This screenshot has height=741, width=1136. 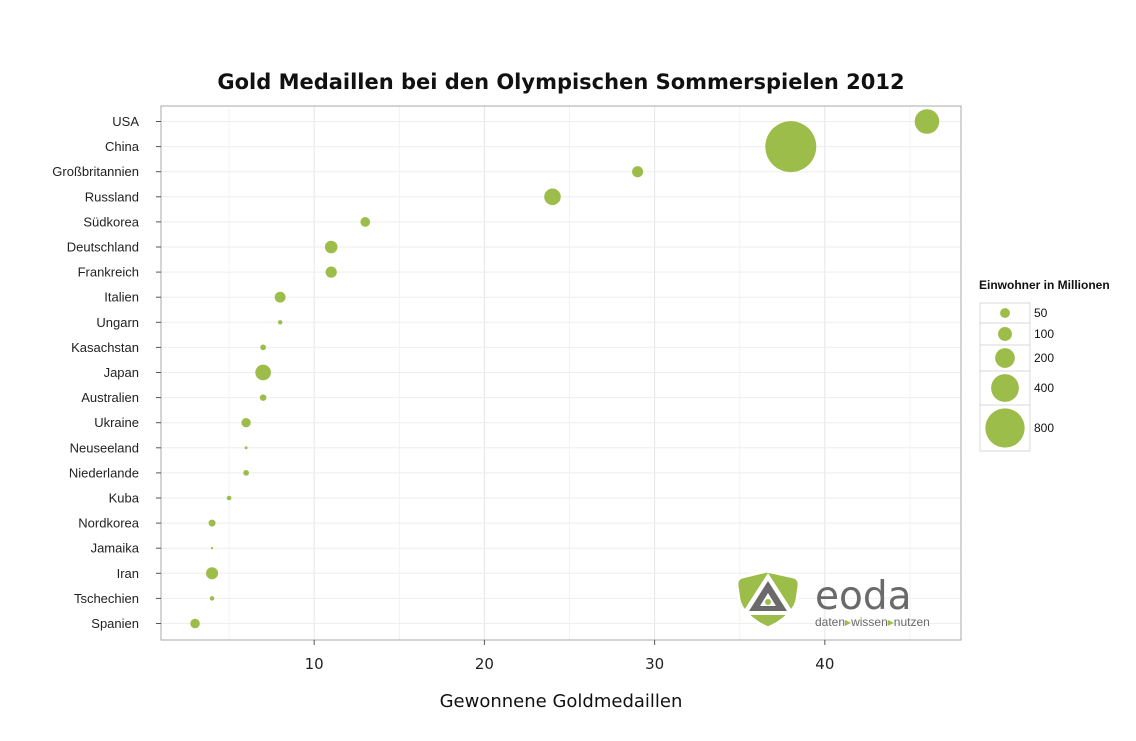 What do you see at coordinates (108, 272) in the screenshot?
I see `y-tick-label: Frankreich` at bounding box center [108, 272].